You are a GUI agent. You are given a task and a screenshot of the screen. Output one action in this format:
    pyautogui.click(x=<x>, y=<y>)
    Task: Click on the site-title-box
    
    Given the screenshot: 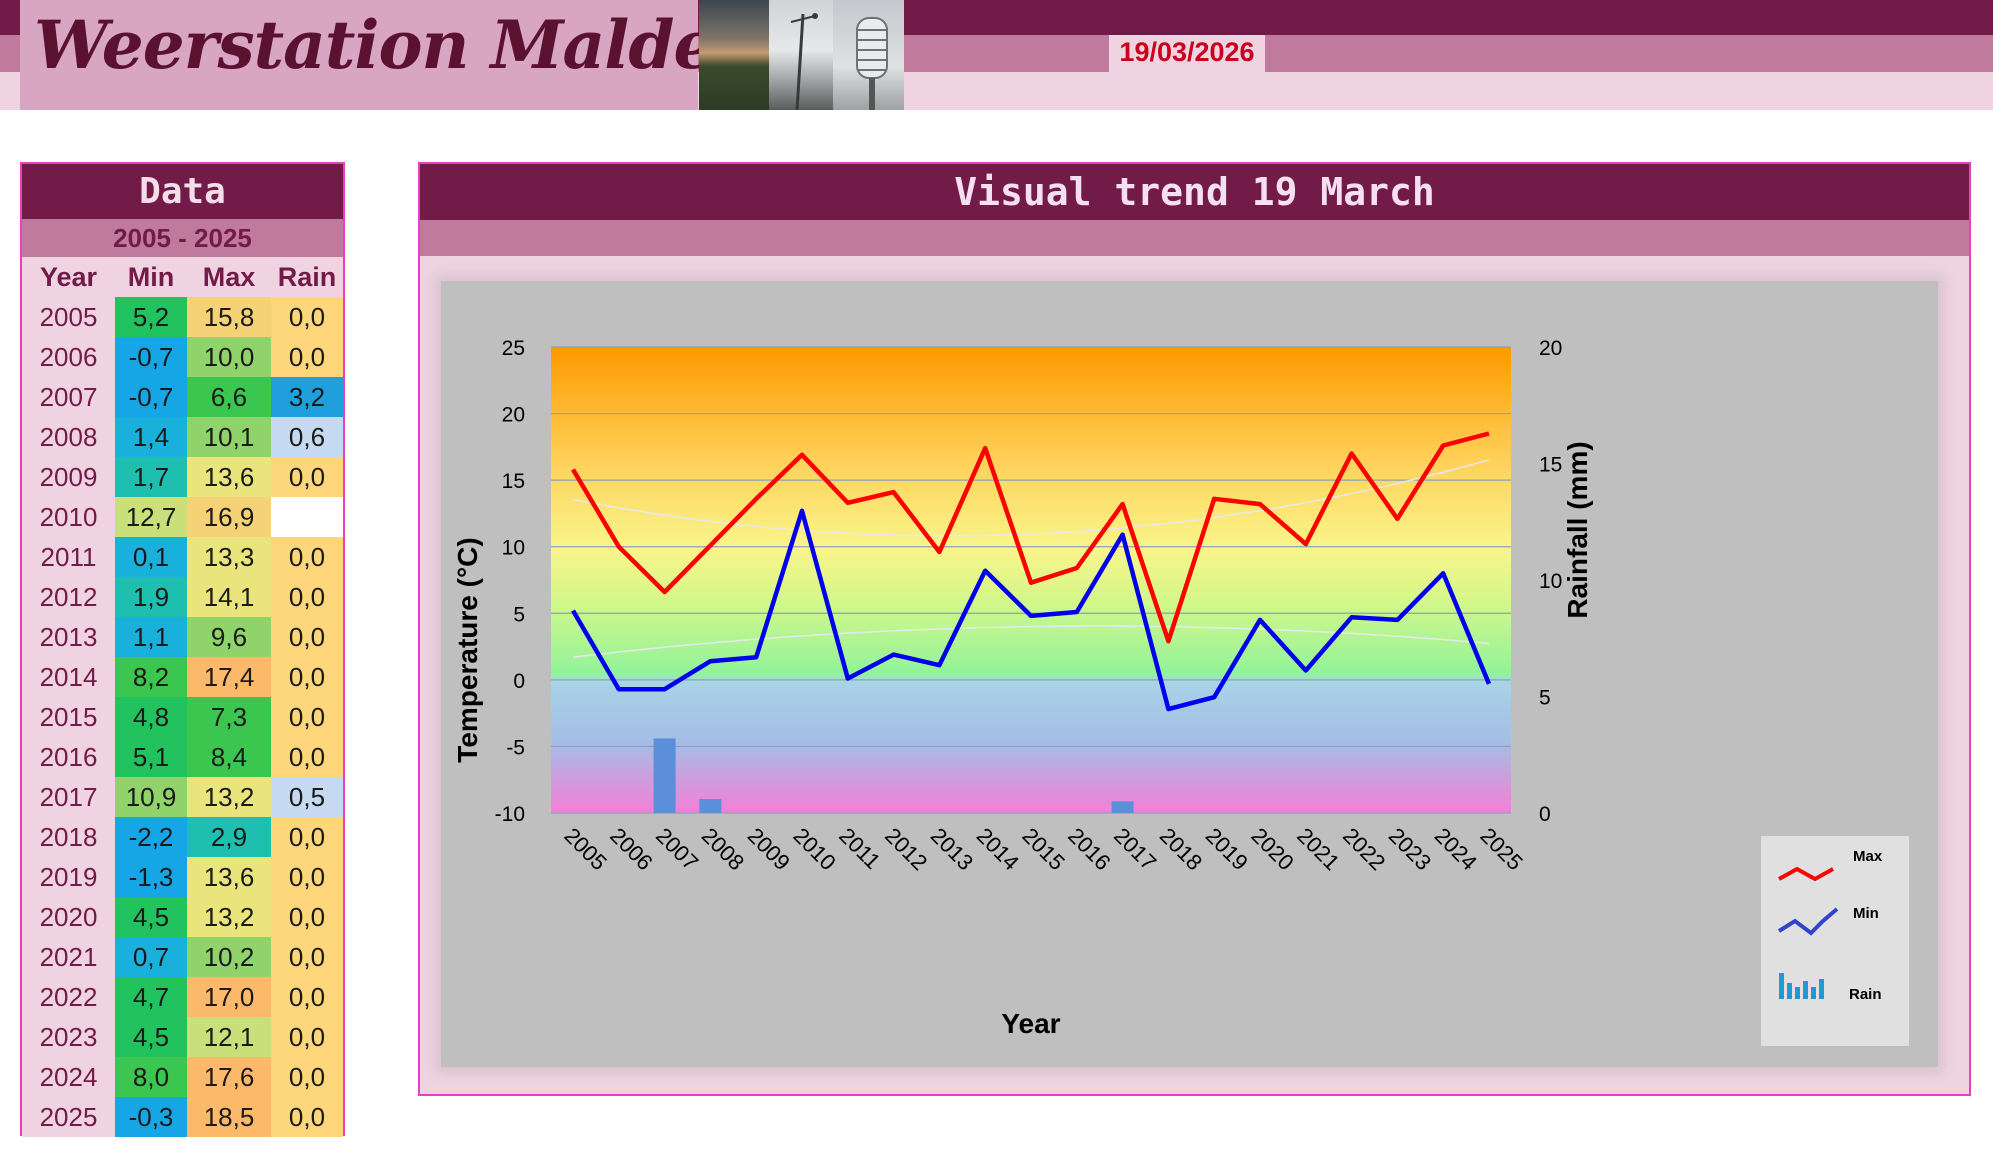 What is the action you would take?
    pyautogui.click(x=359, y=55)
    